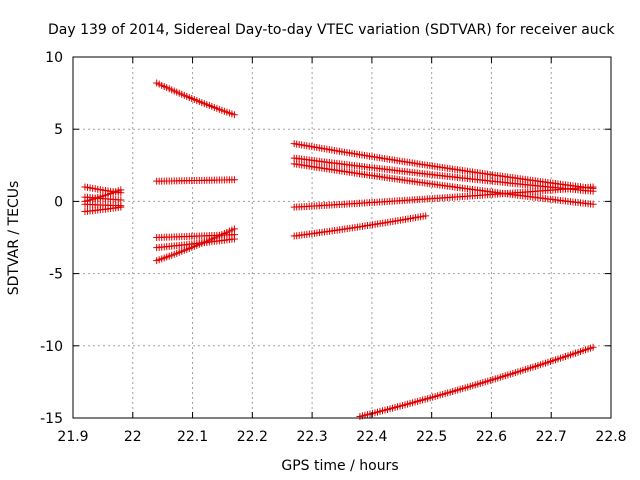  Describe the element at coordinates (54, 58) in the screenshot. I see `y-tick-label: 10` at that location.